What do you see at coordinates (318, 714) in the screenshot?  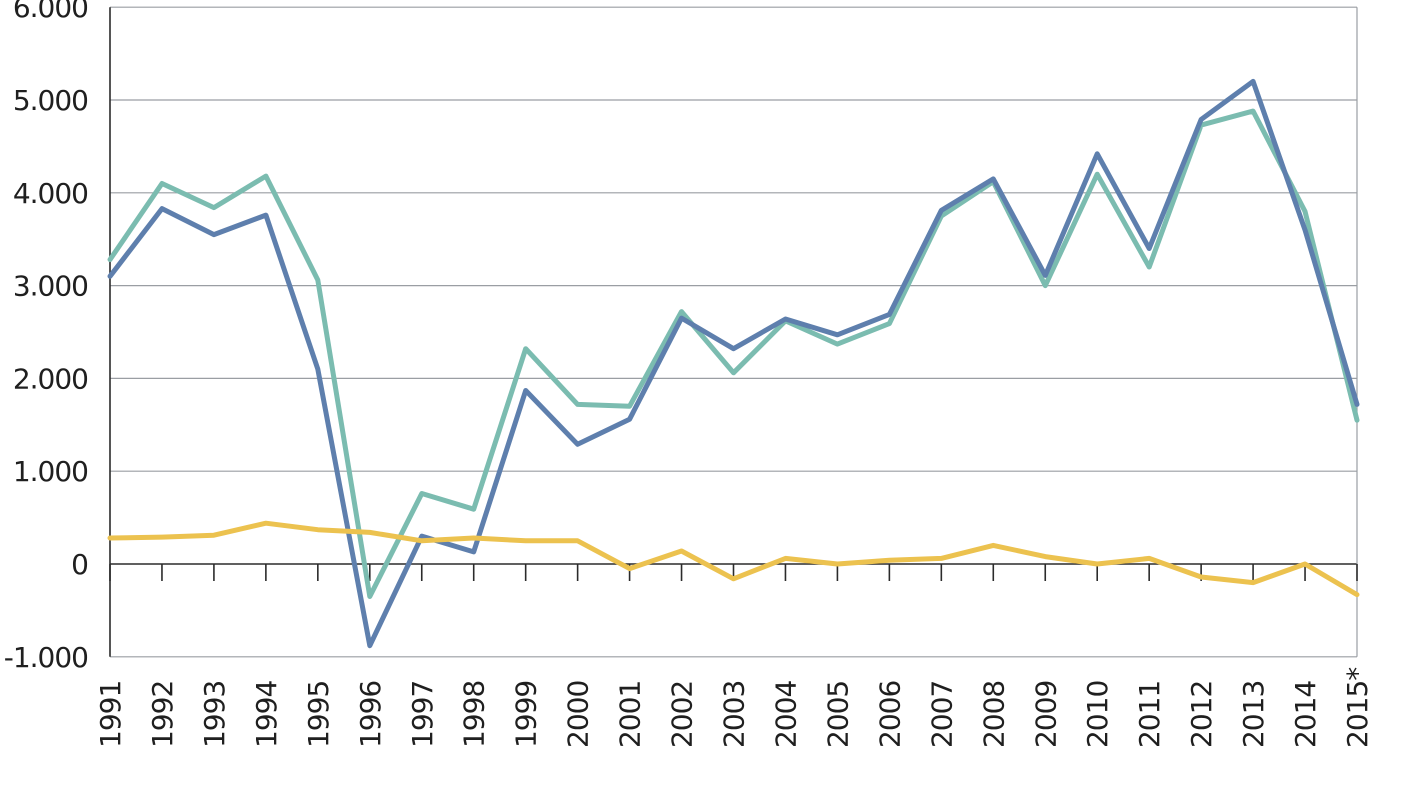 I see `x-tick-label: 1995` at bounding box center [318, 714].